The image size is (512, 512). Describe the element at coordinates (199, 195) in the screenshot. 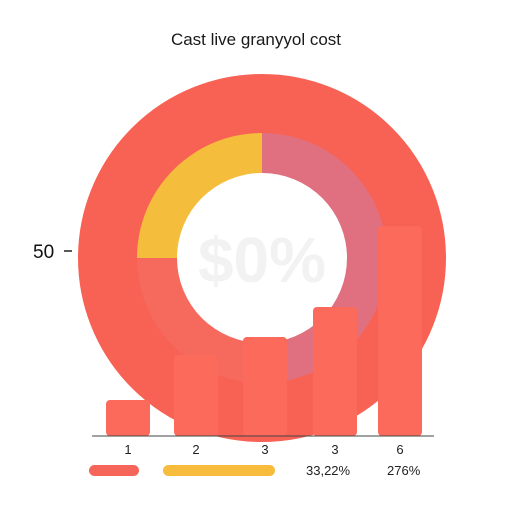

I see `ring-segment-yellow` at that location.